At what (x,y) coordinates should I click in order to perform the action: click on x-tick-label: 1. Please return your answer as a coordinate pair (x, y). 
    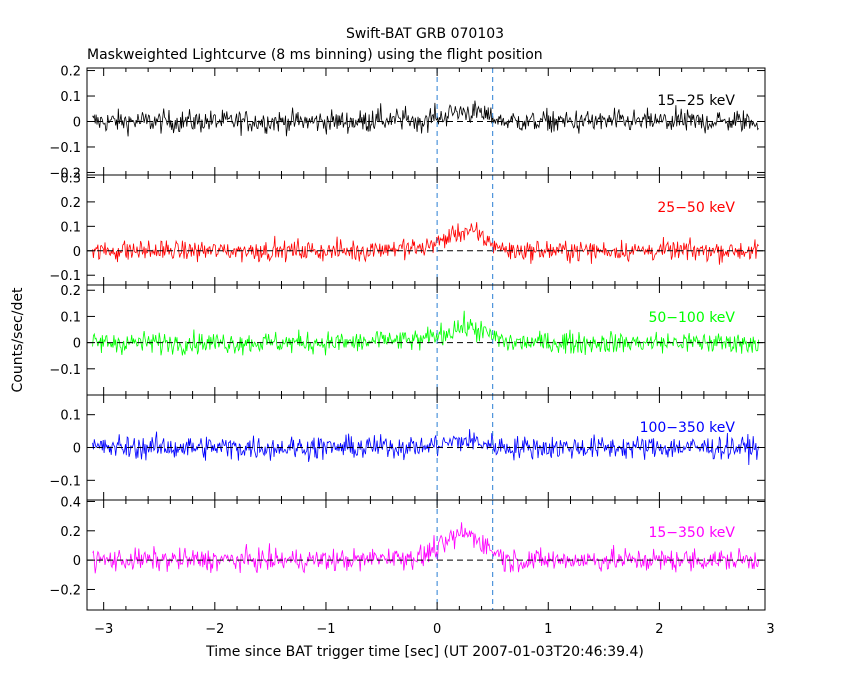
    Looking at the image, I should click on (548, 629).